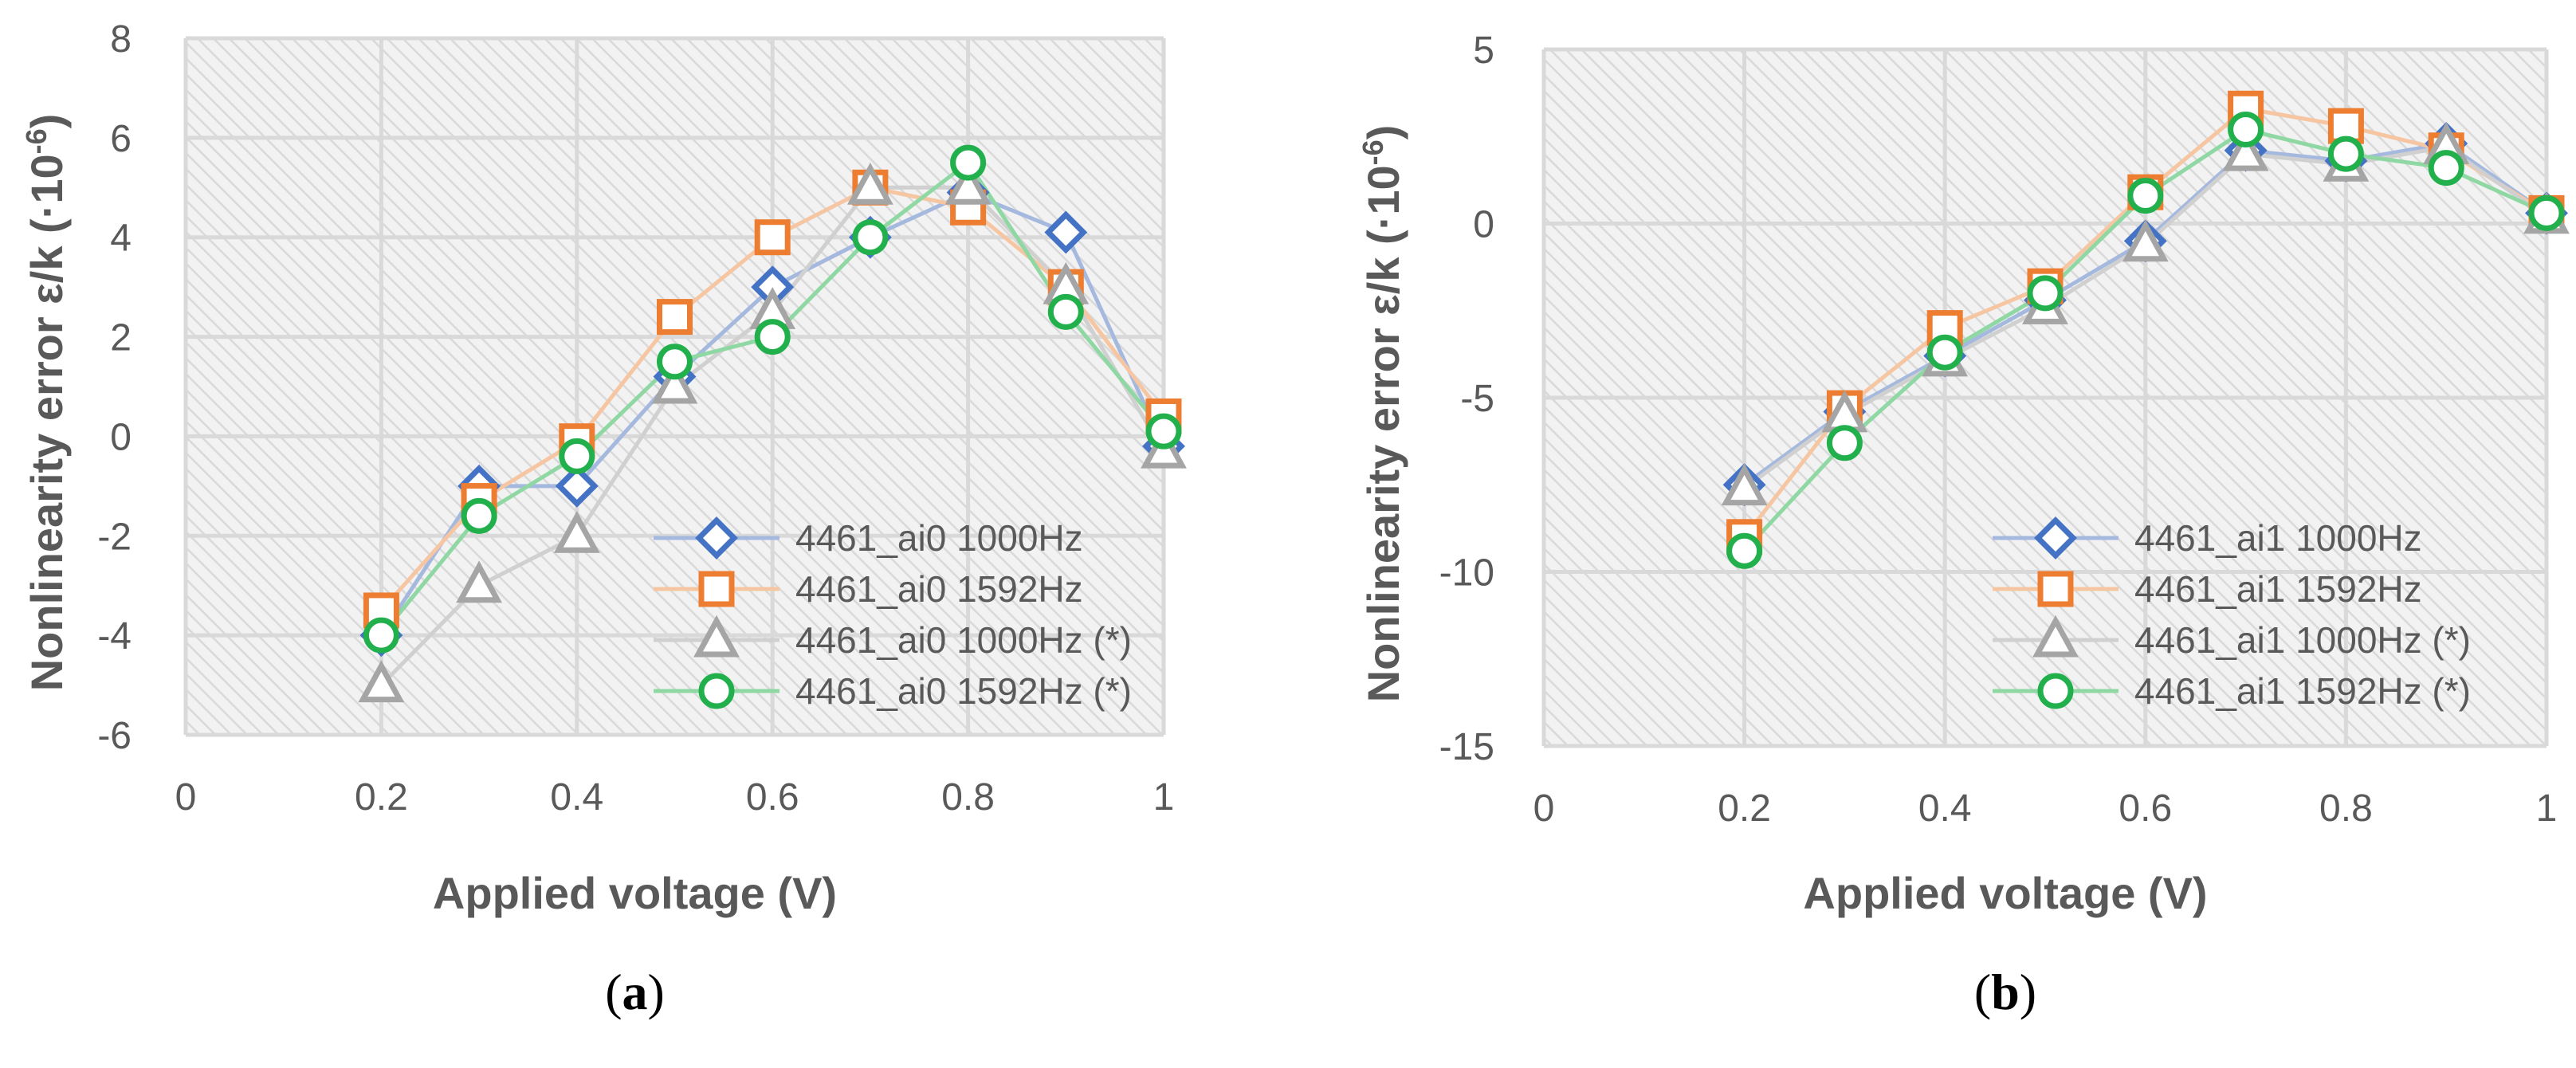 The width and height of the screenshot is (2576, 1068). I want to click on y-tick-label: 5, so click(1483, 50).